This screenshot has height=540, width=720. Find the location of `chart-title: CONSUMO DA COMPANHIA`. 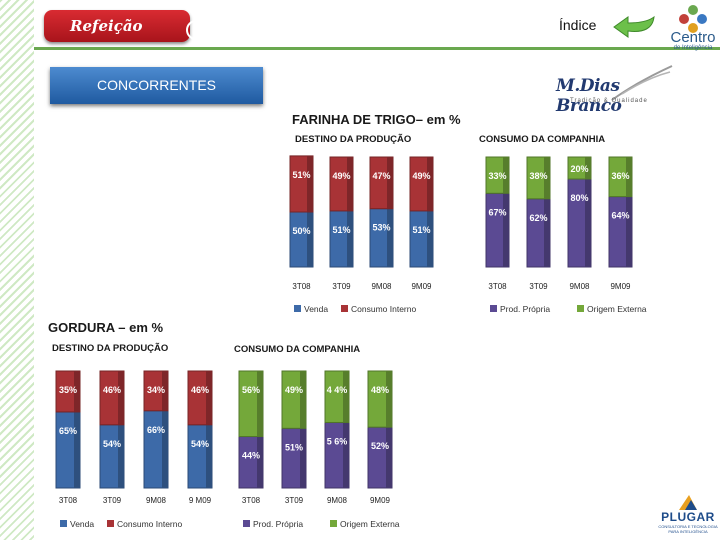

chart-title: CONSUMO DA COMPANHIA is located at coordinates (542, 139).